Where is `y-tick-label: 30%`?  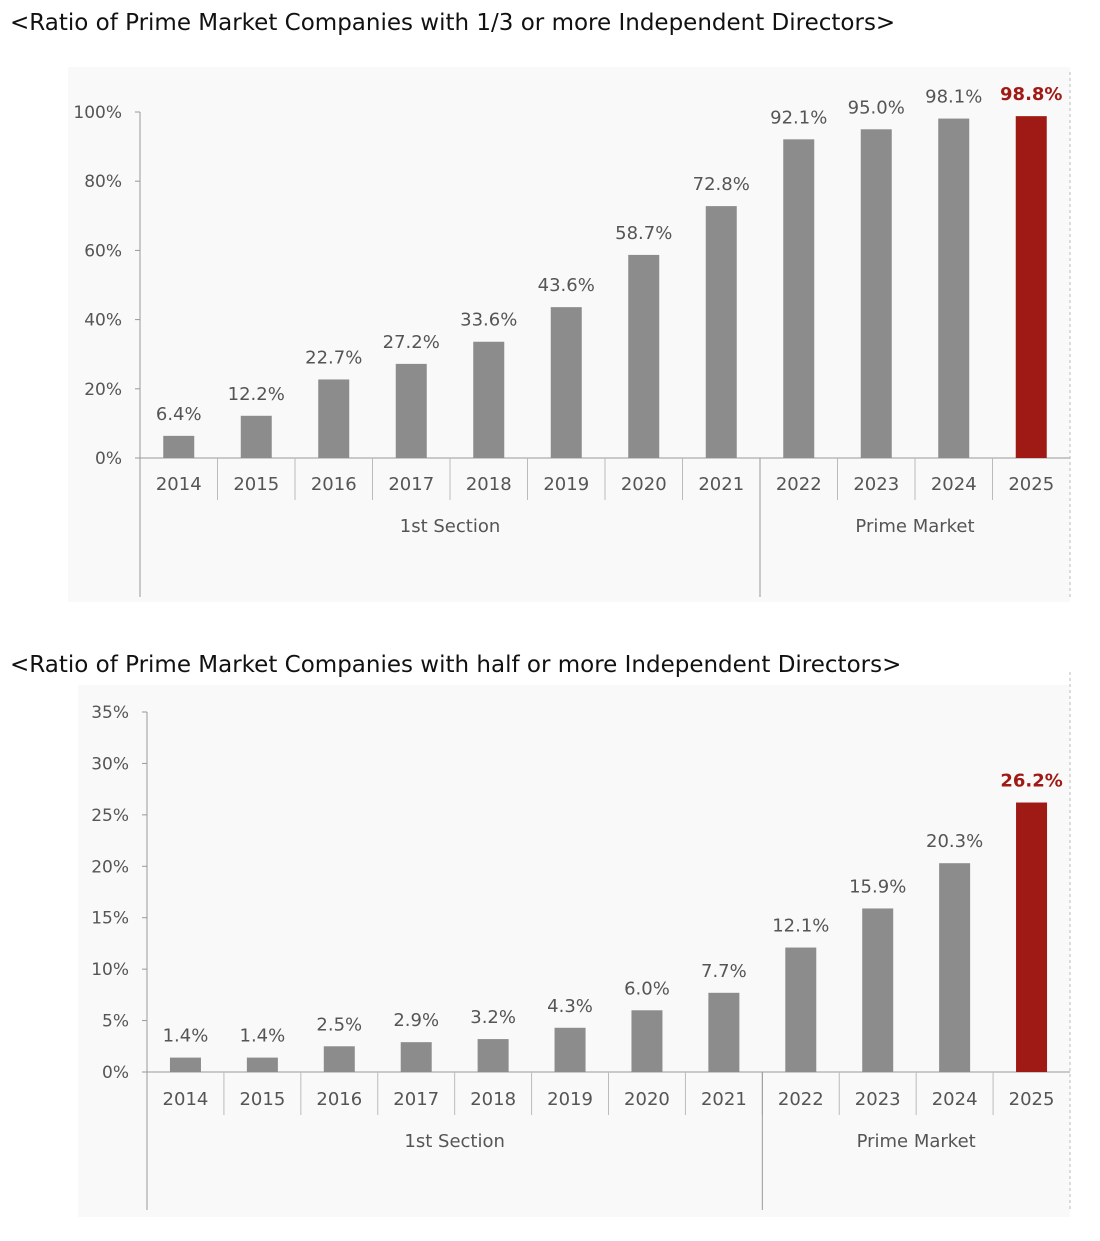
y-tick-label: 30% is located at coordinates (110, 764).